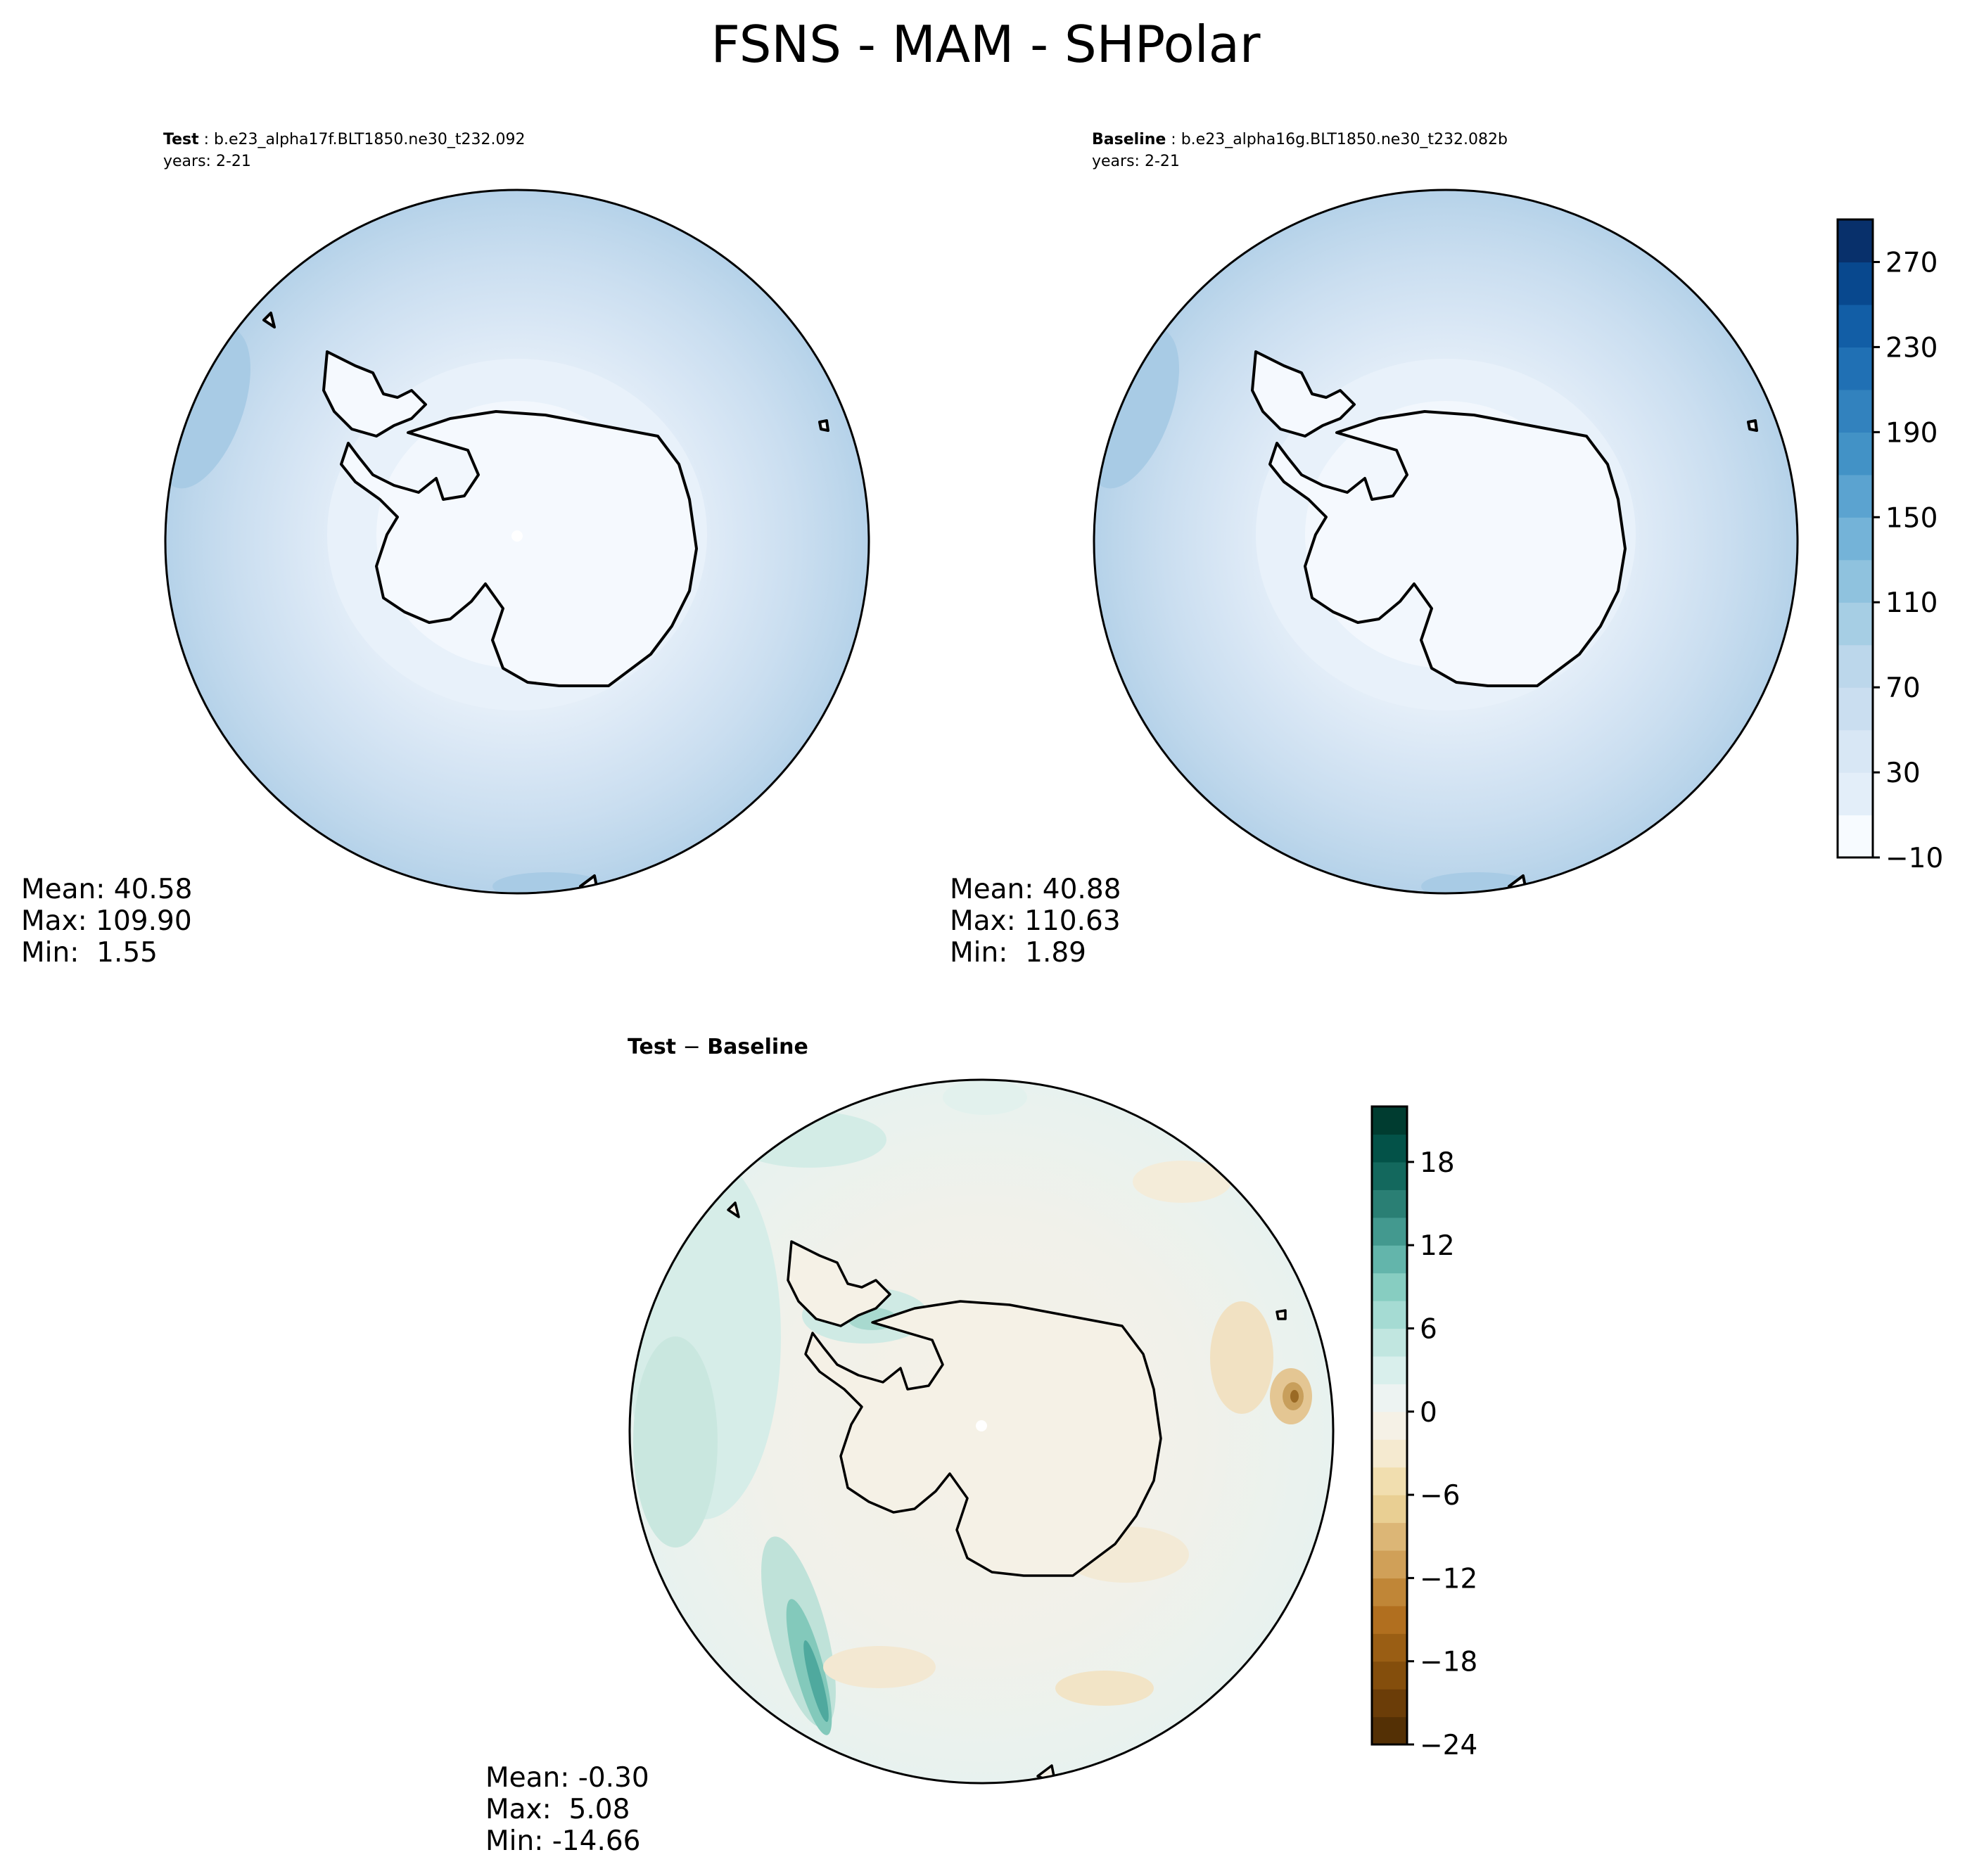 The height and width of the screenshot is (1876, 1972). Describe the element at coordinates (1437, 1246) in the screenshot. I see `colorbar-diff-tick-label: 12` at that location.